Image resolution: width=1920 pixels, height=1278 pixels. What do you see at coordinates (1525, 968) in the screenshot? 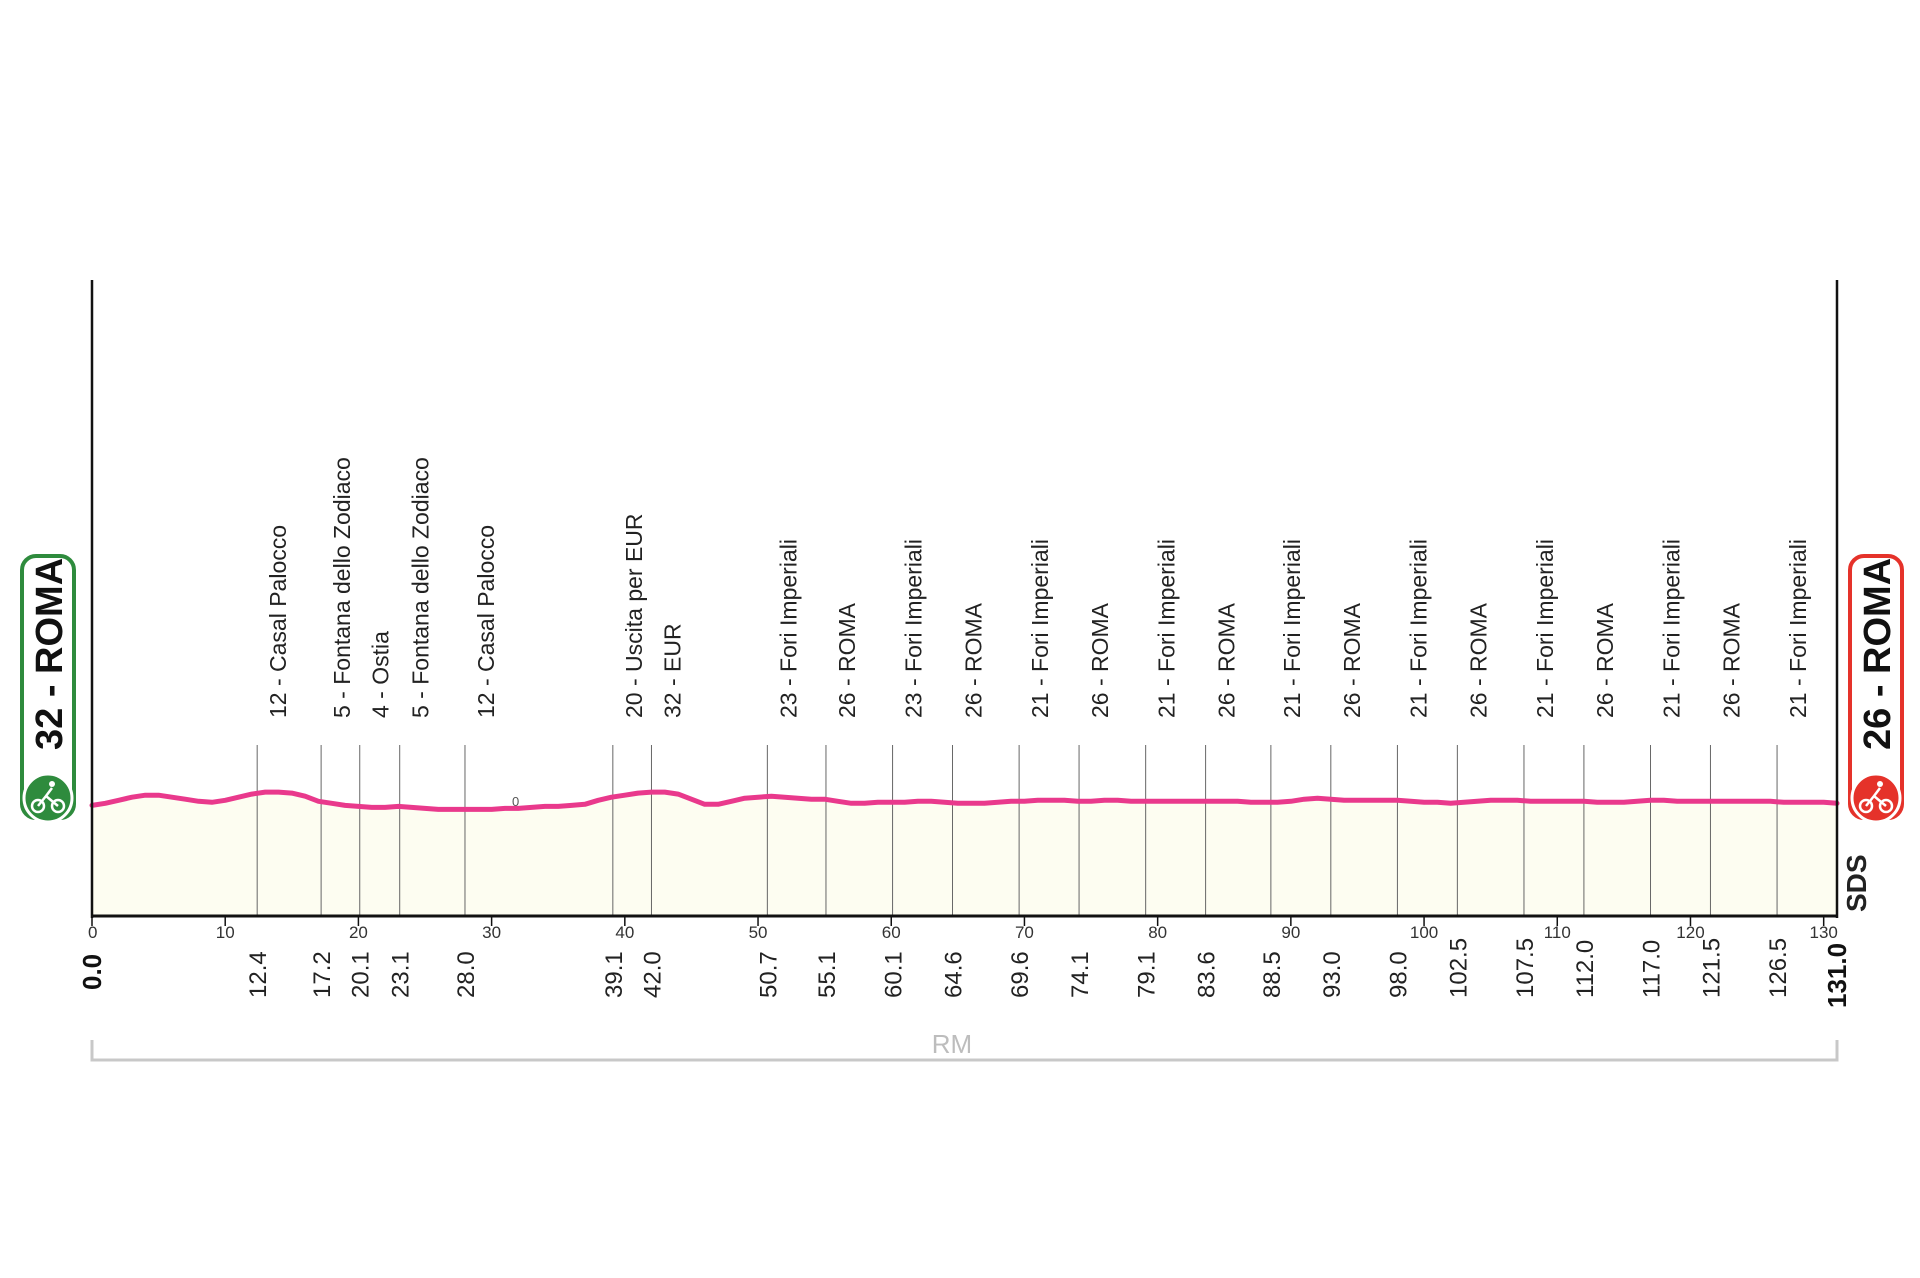
I see `waypoint-km-label: 107.5` at bounding box center [1525, 968].